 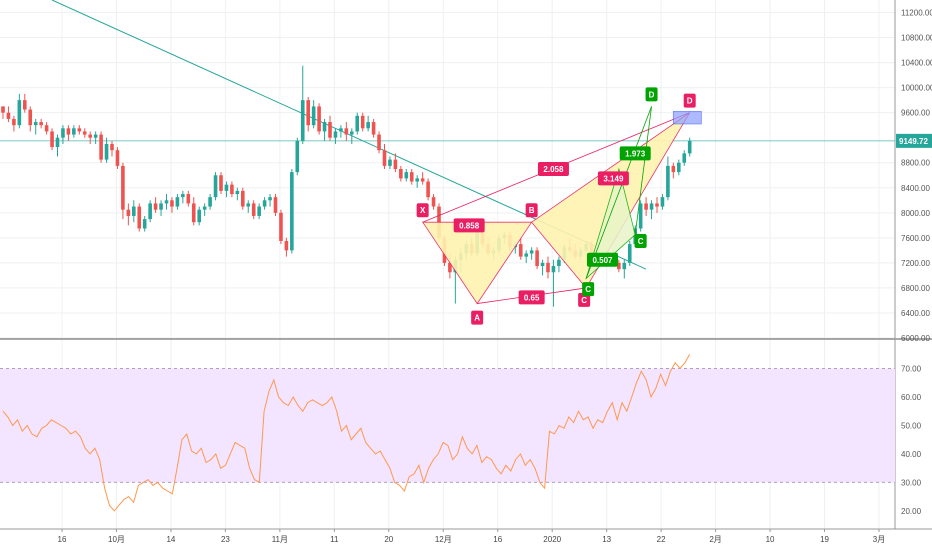 What do you see at coordinates (911, 397) in the screenshot?
I see `rsi-tick-label: 60.00` at bounding box center [911, 397].